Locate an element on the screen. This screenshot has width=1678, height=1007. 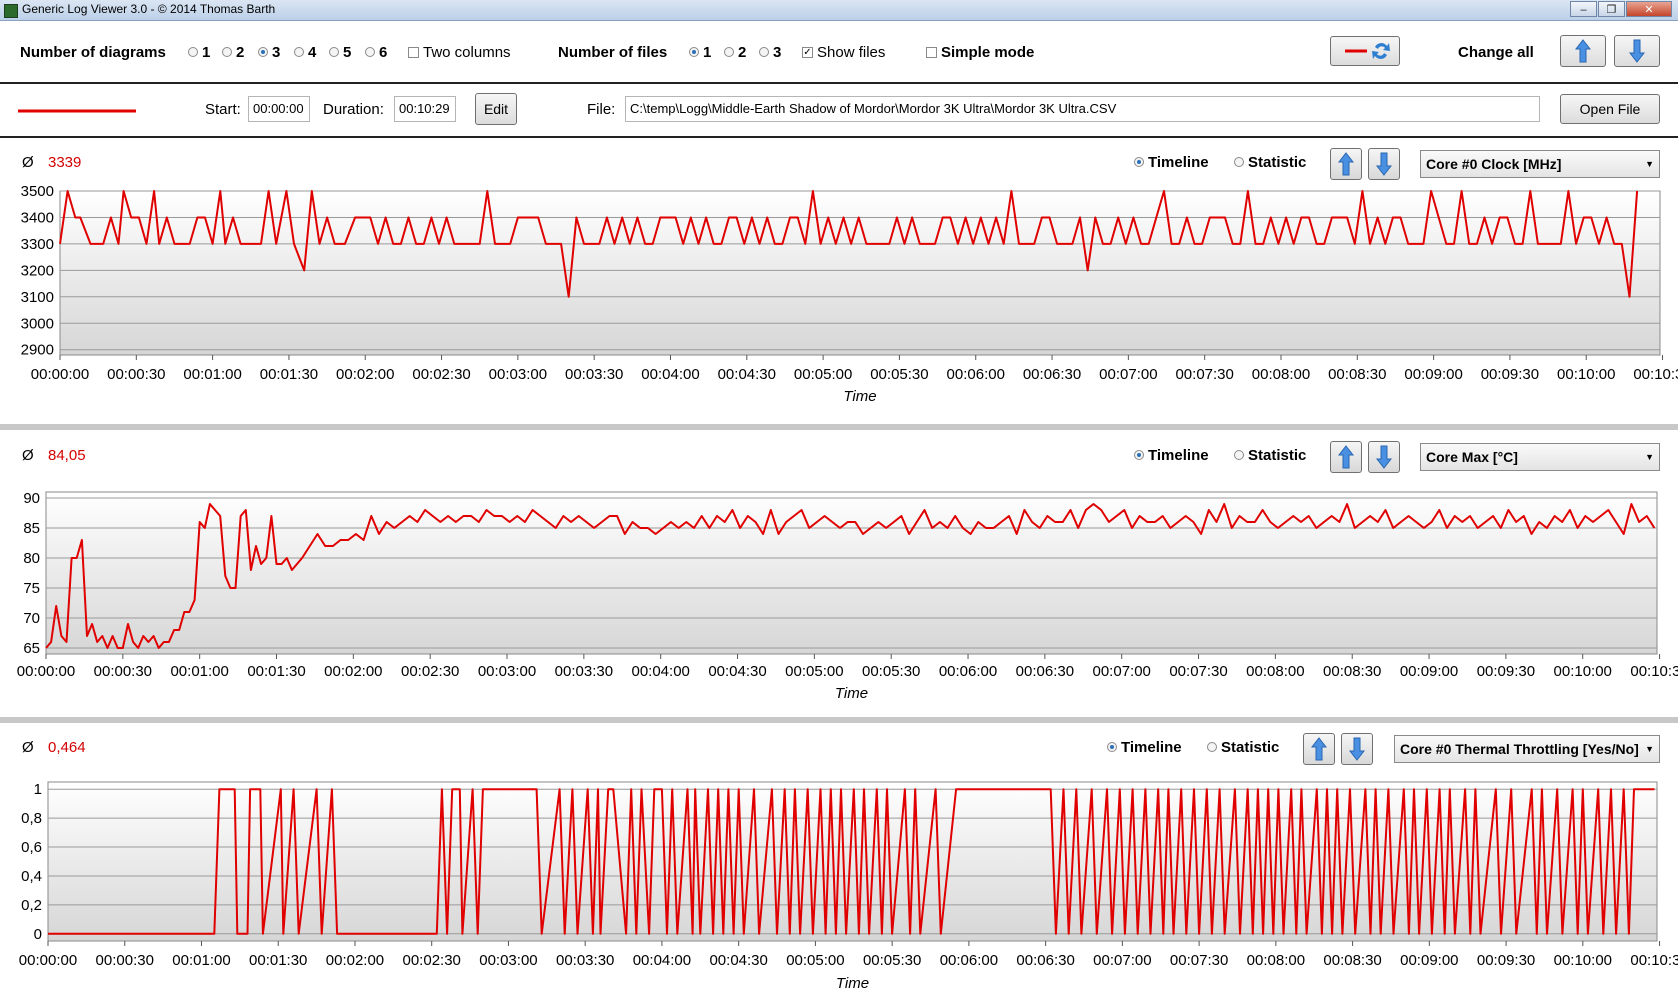
arrow-down-icon is located at coordinates (1357, 749).